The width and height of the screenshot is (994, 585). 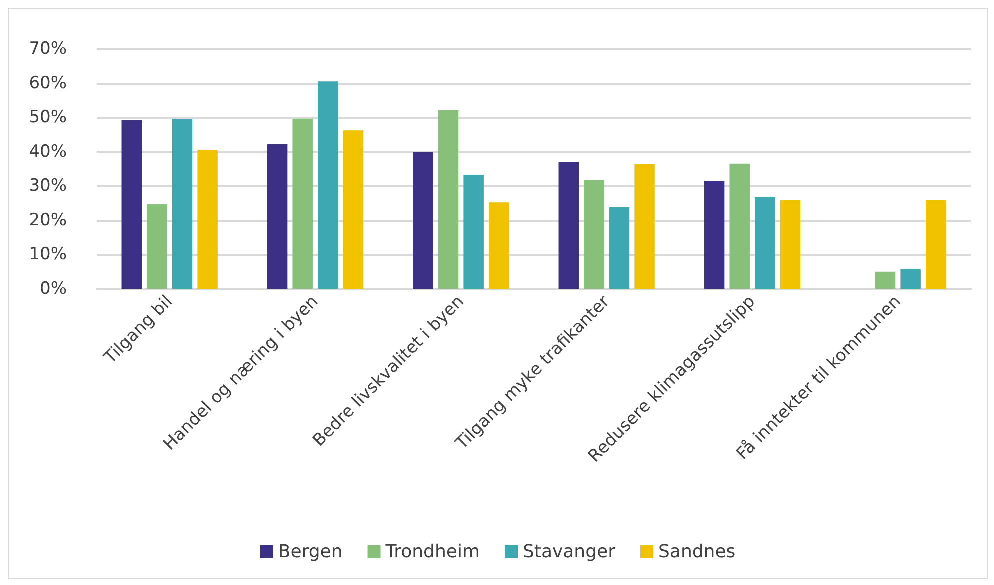 I want to click on y-tick-label: 50%, so click(x=48, y=118).